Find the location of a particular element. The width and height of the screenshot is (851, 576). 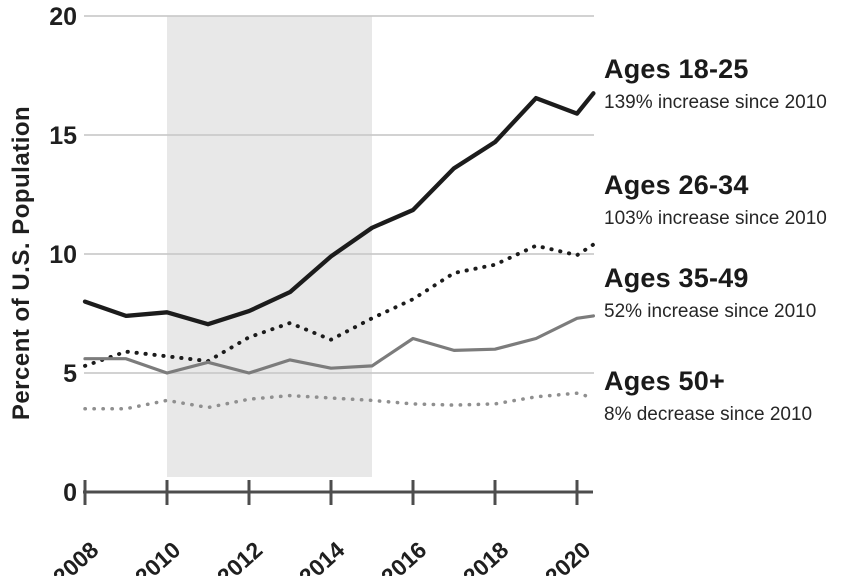

x-tick-label-2012: 2012 is located at coordinates (239, 556).